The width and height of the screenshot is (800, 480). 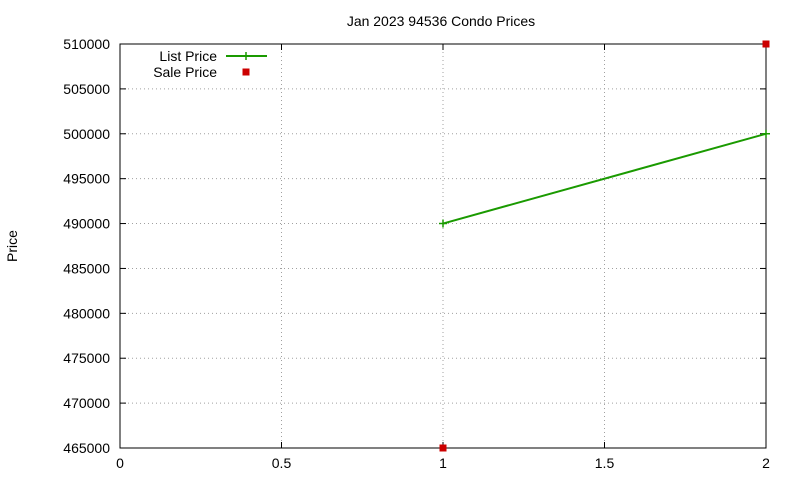 I want to click on y-tick-label: 465000, so click(x=86, y=448).